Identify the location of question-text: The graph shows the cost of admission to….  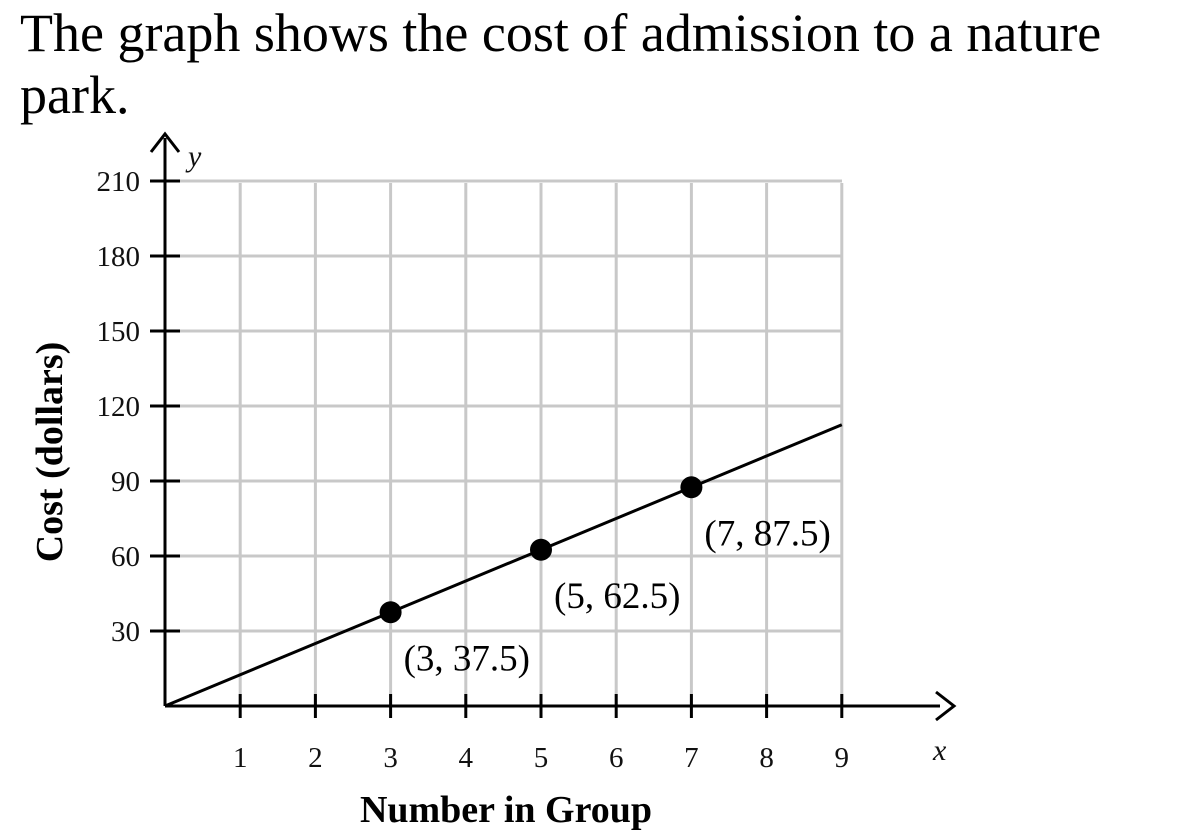
(561, 64).